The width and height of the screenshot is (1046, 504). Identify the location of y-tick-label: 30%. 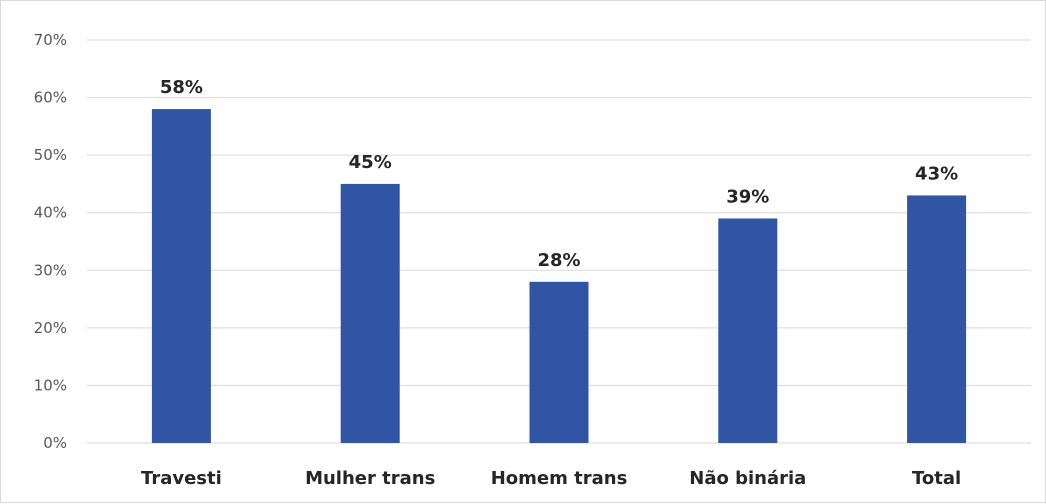
(50, 270).